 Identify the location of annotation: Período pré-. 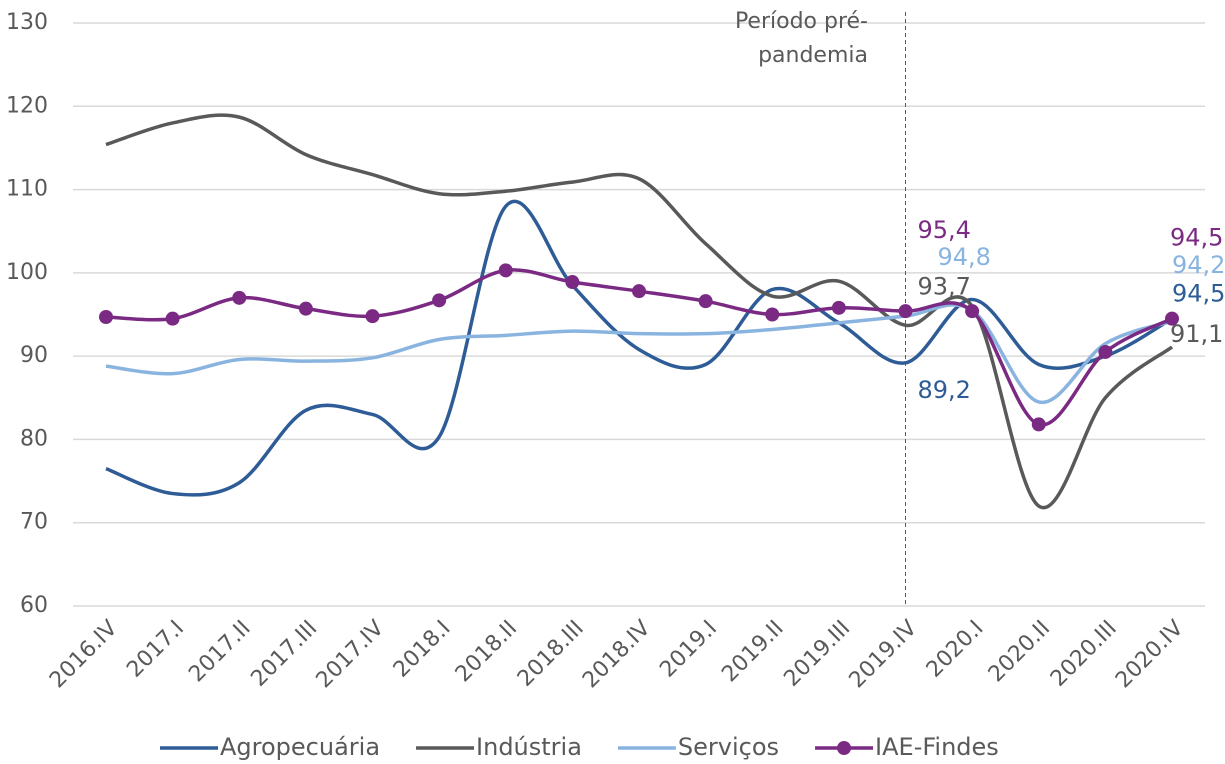
(801, 21).